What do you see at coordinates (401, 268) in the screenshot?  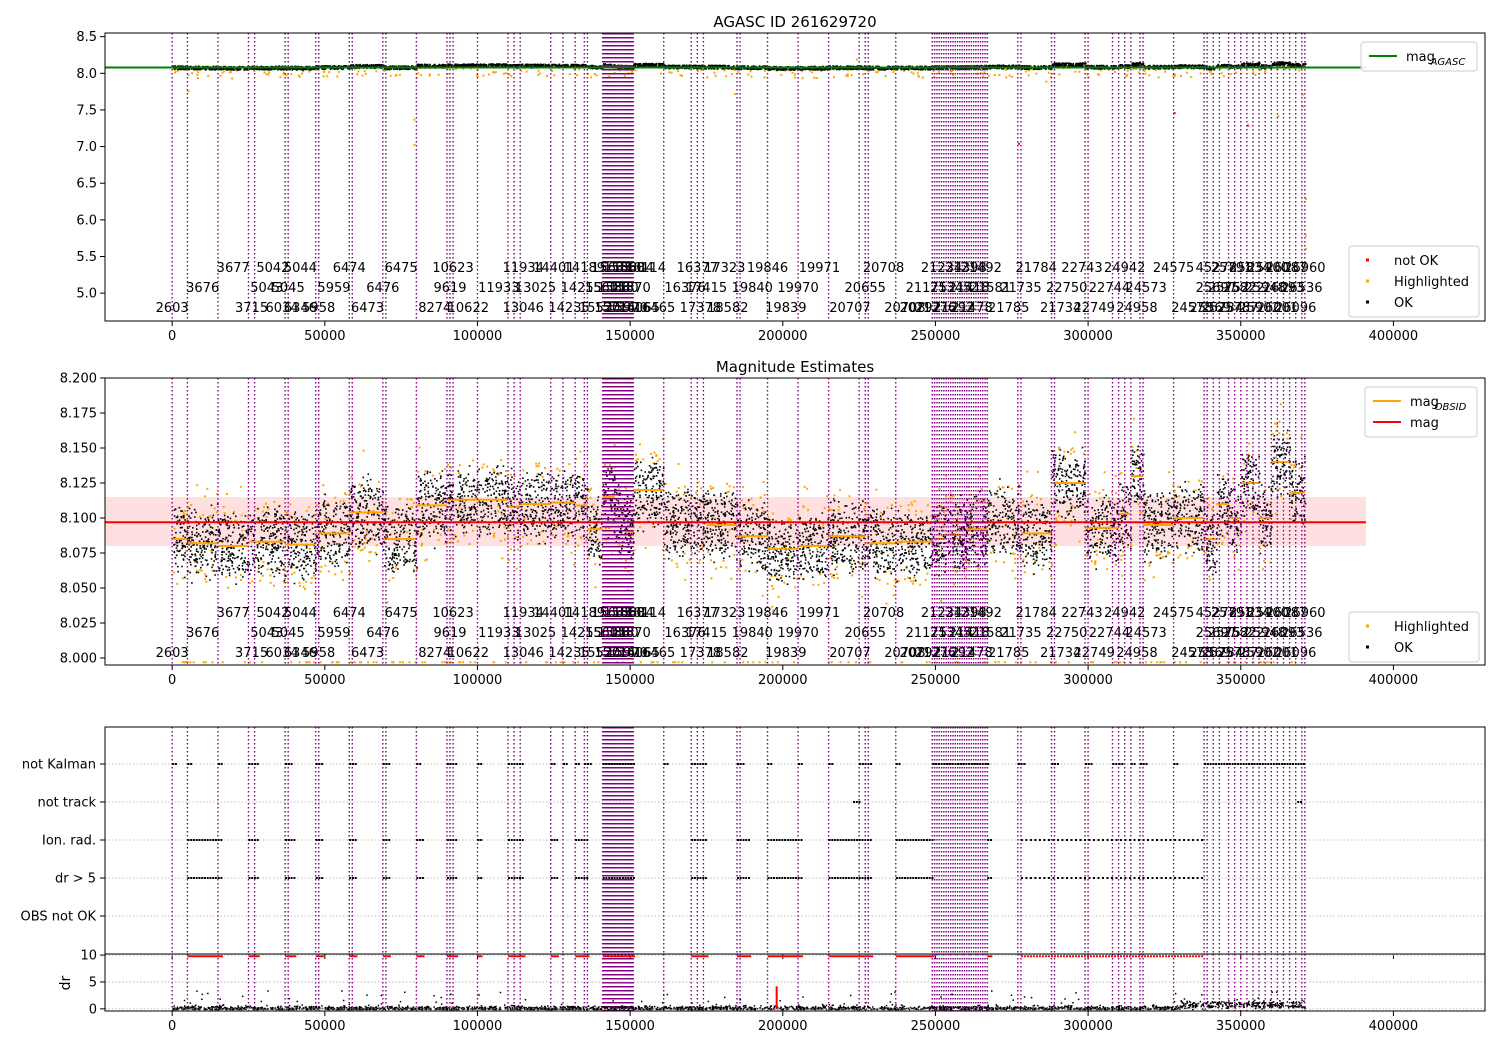 I see `obsid-label: 6475` at bounding box center [401, 268].